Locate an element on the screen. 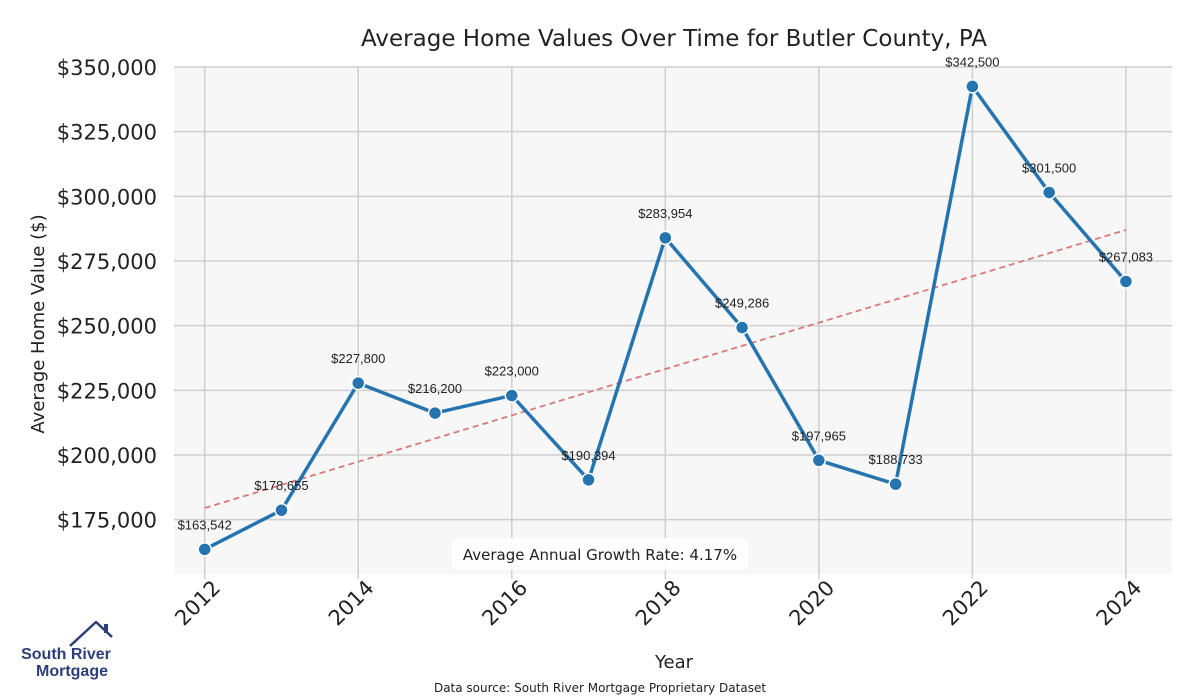 The image size is (1200, 700). x-tick-label: 2016 is located at coordinates (504, 603).